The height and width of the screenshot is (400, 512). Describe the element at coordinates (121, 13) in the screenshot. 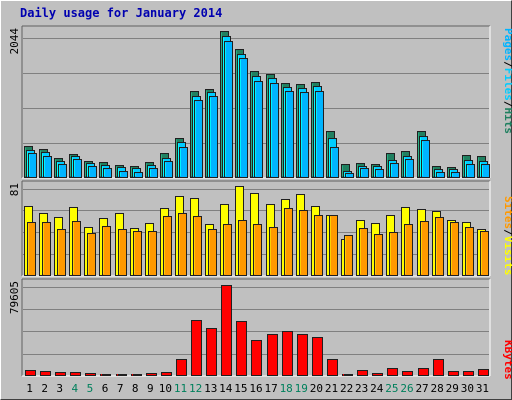

I see `chart-title: Daily usage for January 2014` at that location.